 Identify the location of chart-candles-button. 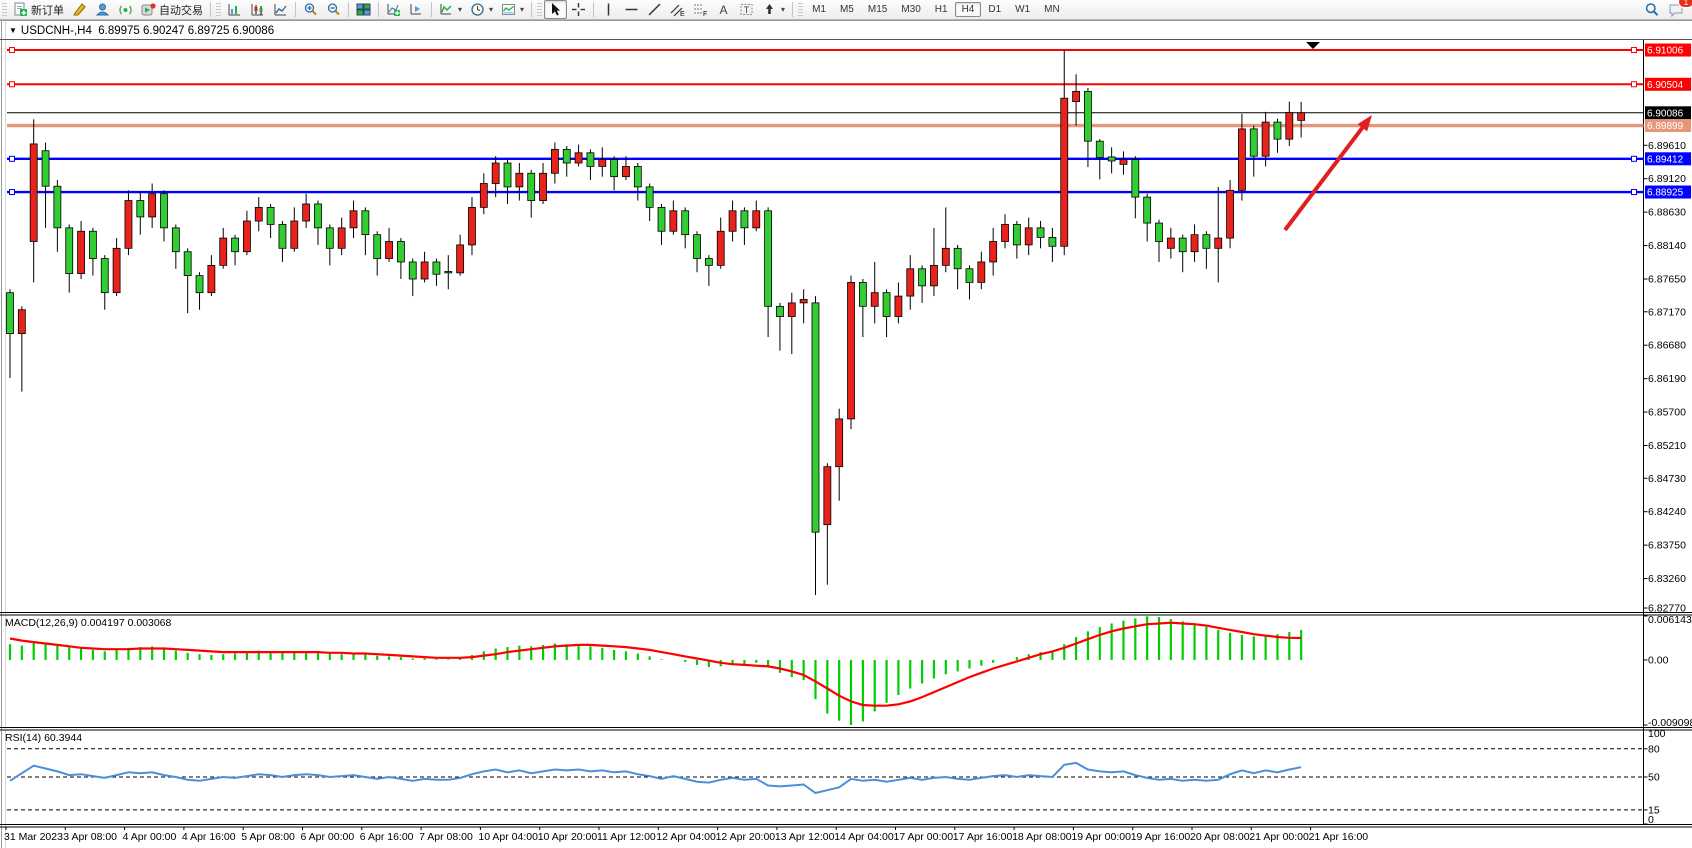
(257, 9).